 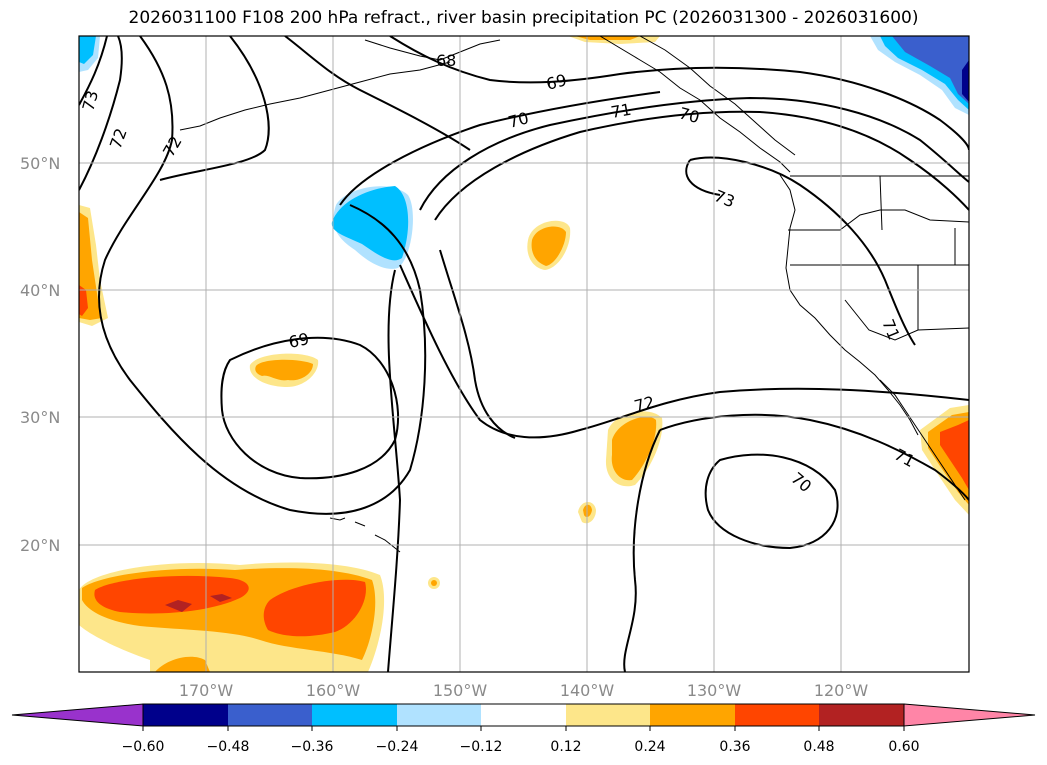 What do you see at coordinates (91, 100) in the screenshot?
I see `contour-label-73-west: 73` at bounding box center [91, 100].